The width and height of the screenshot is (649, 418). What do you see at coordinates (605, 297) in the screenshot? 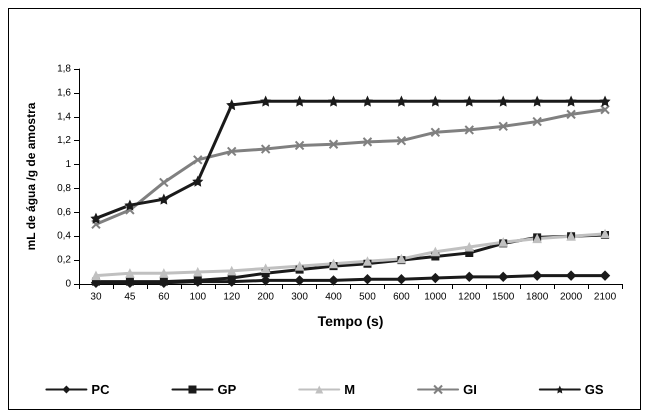
I see `x-tick-label: 2100` at bounding box center [605, 297].